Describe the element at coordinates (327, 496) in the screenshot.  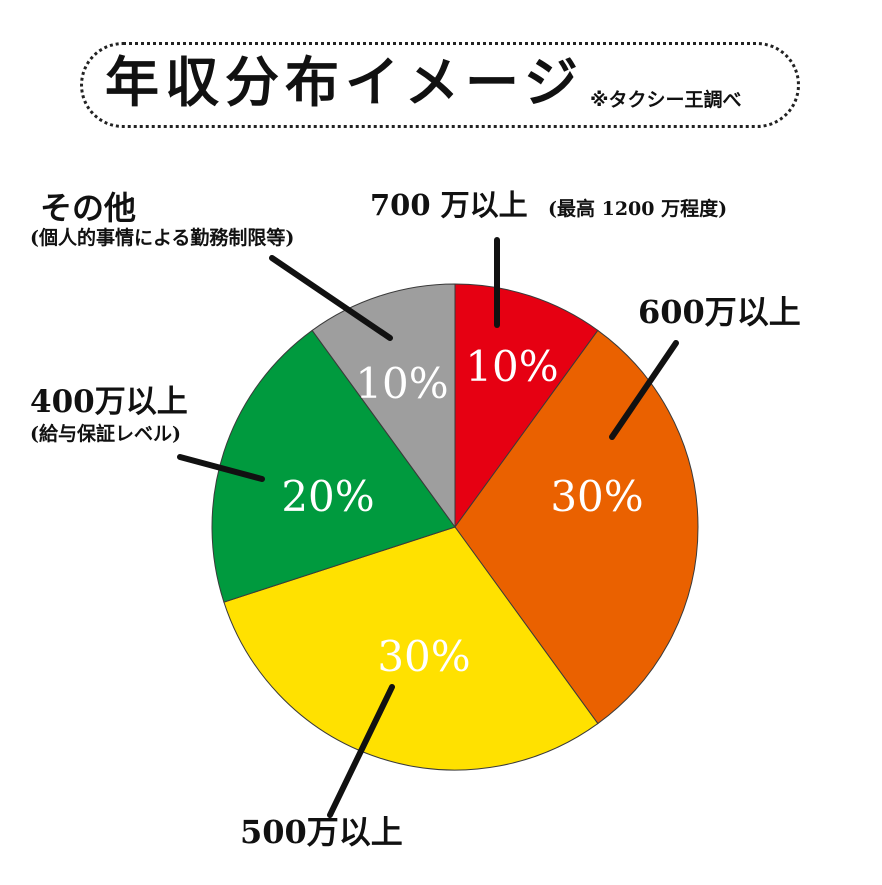
I see `slice-value-label: 20%` at that location.